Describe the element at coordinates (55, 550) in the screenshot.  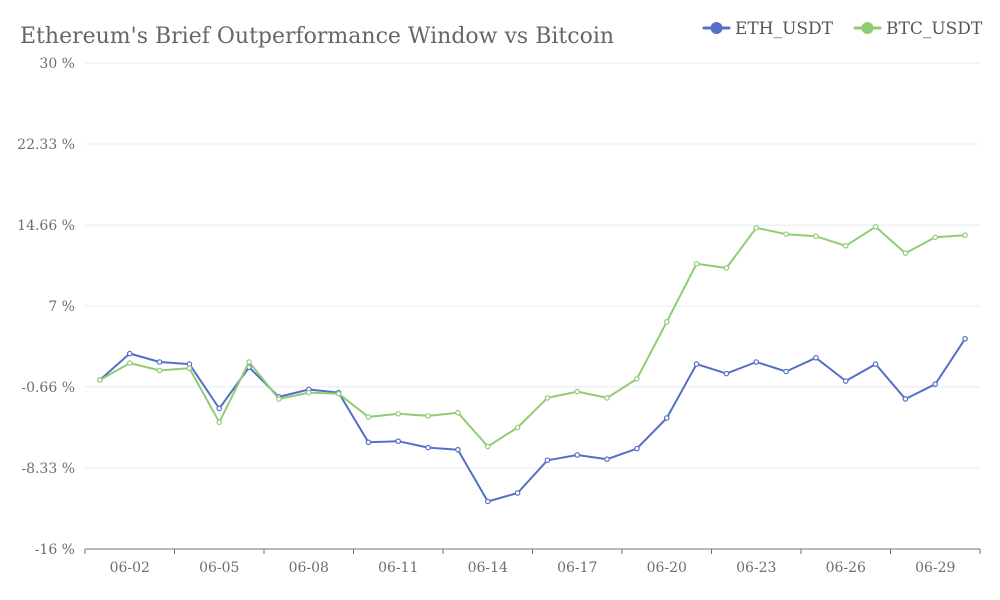
I see `y-tick-label: -16 %` at that location.